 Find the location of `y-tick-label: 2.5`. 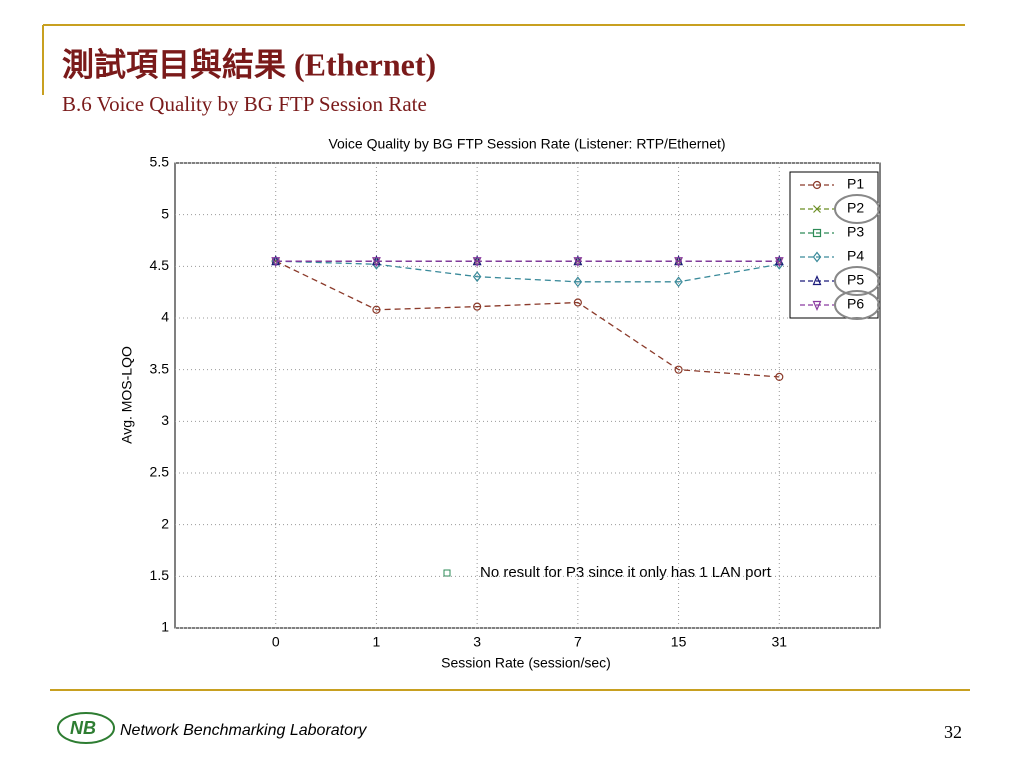

y-tick-label: 2.5 is located at coordinates (160, 472).